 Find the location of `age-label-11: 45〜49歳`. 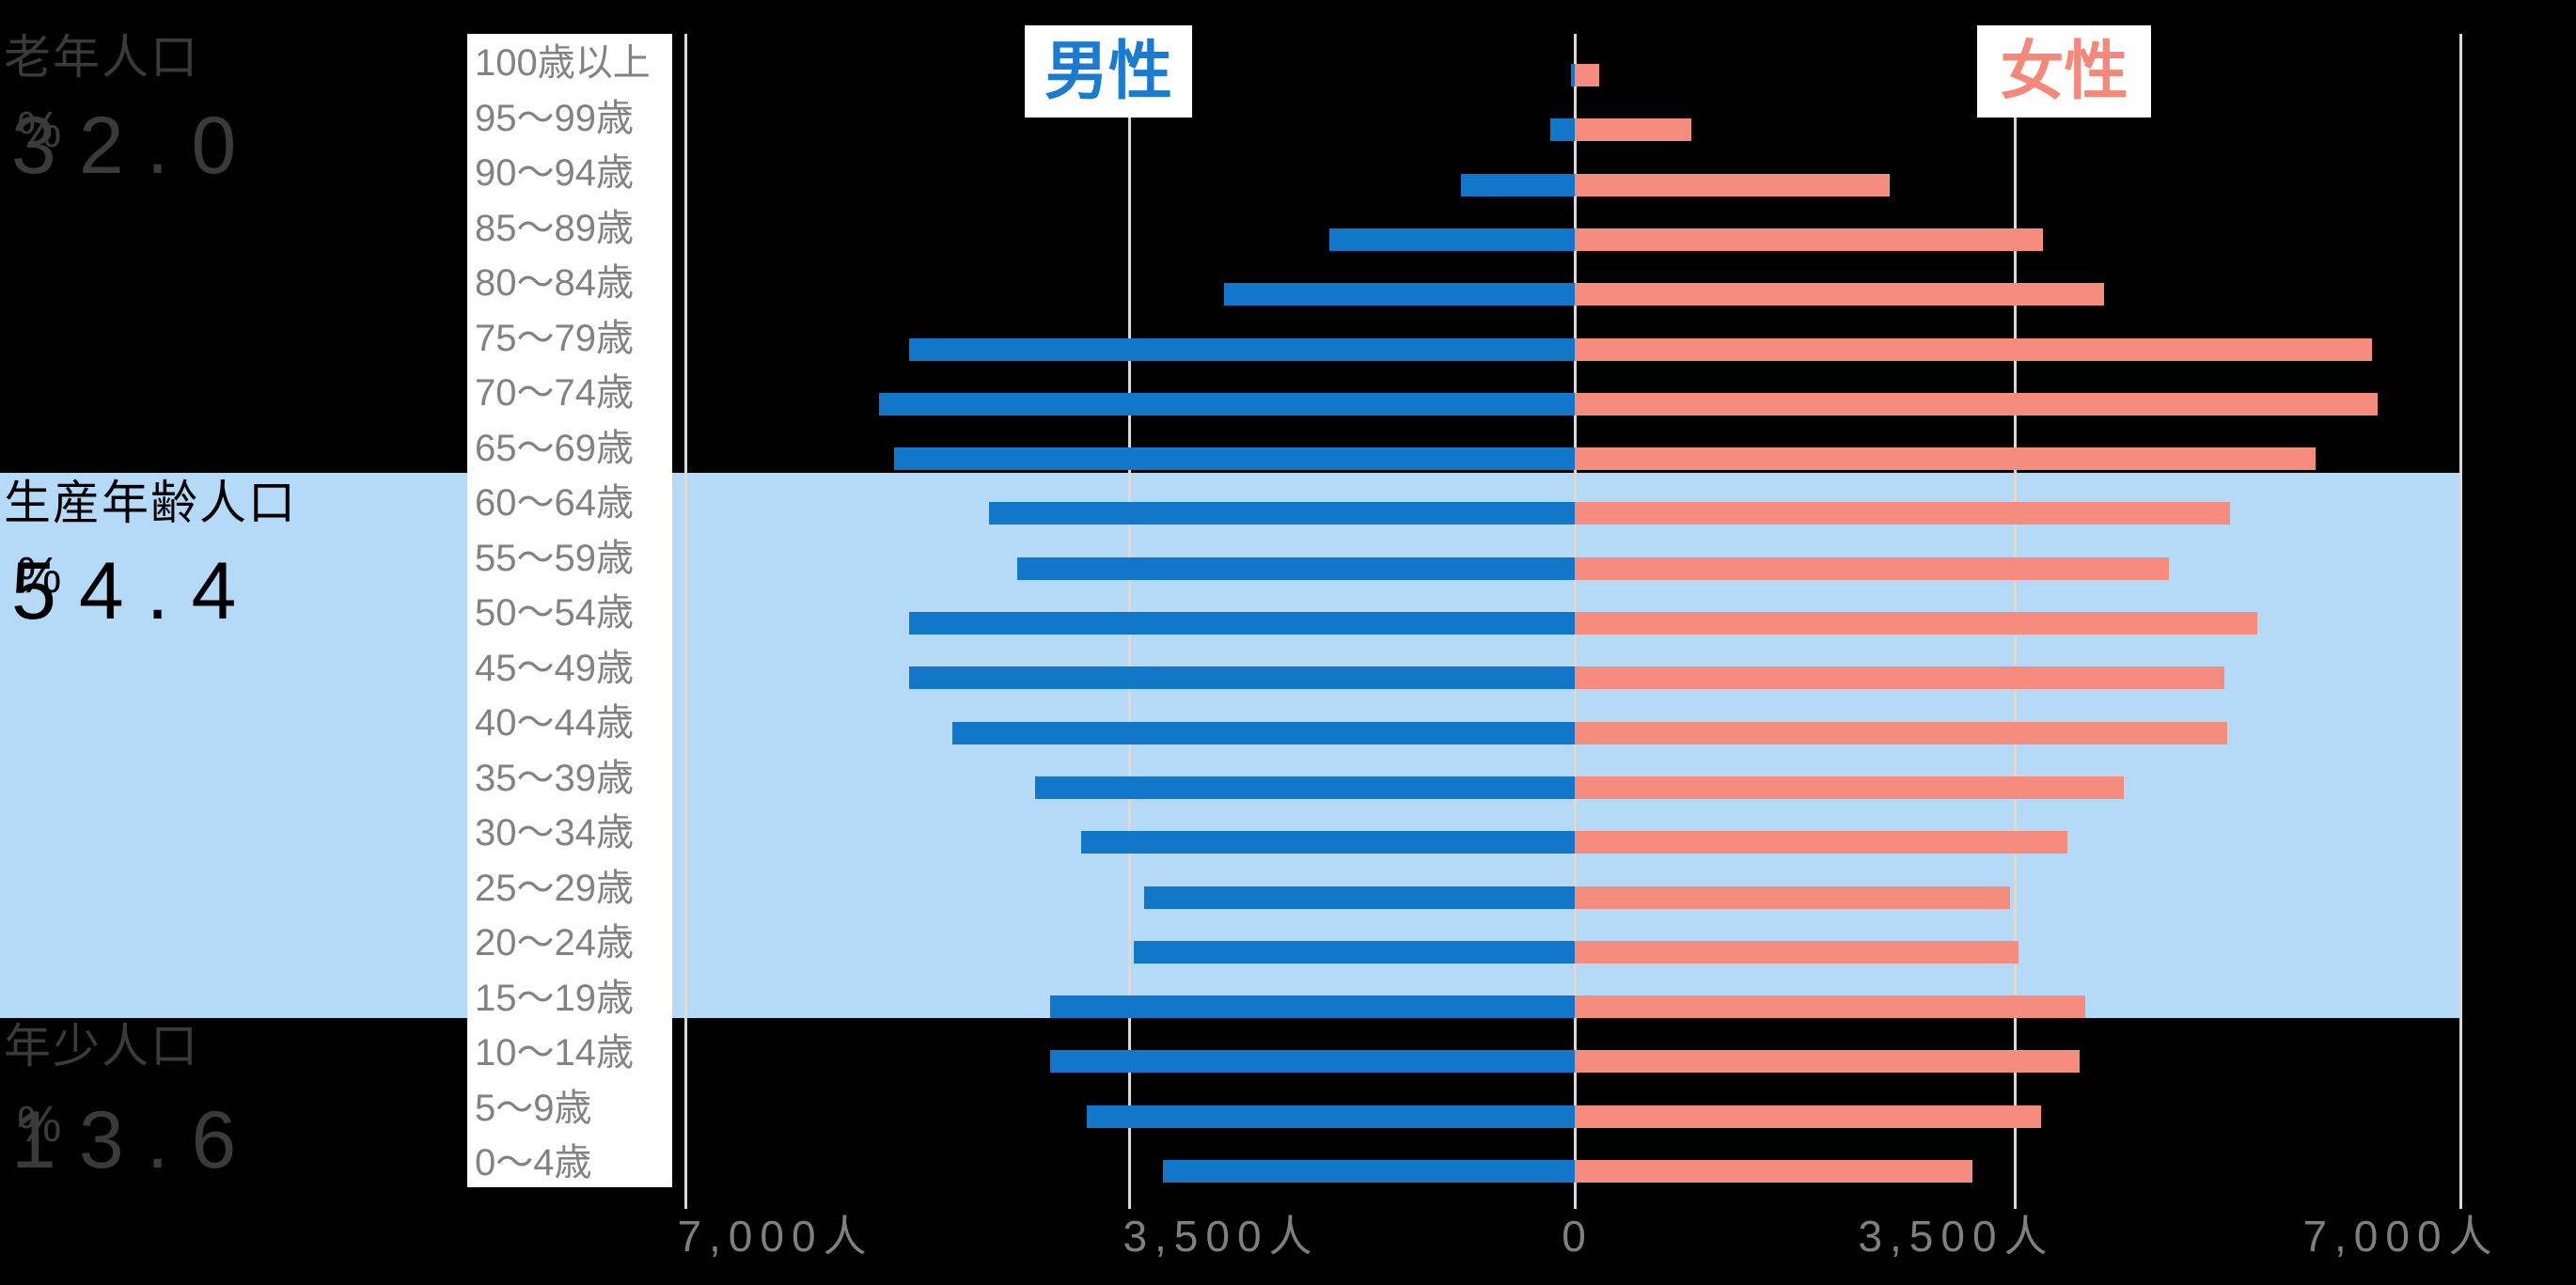

age-label-11: 45〜49歳 is located at coordinates (555, 668).